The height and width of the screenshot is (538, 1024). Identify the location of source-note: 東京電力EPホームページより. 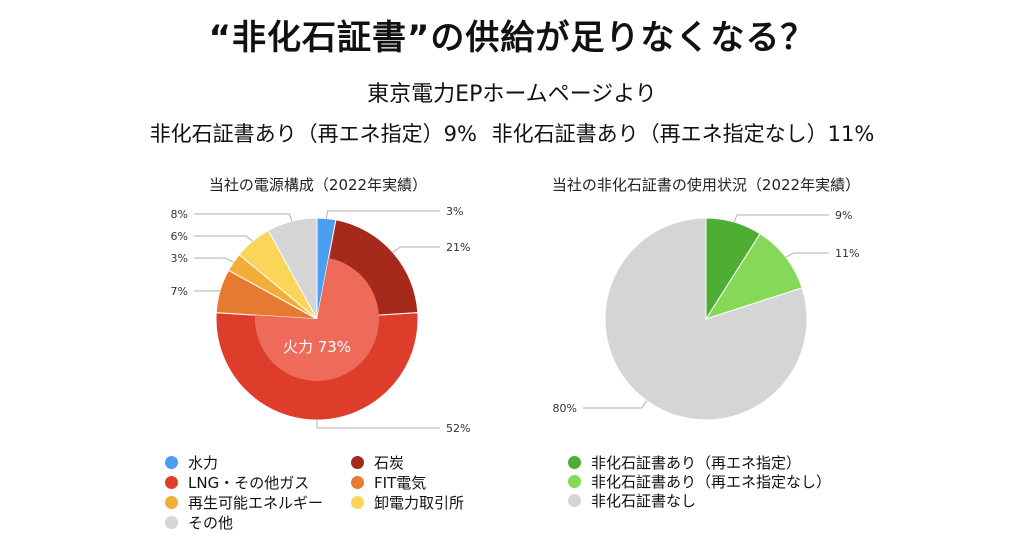
(512, 94).